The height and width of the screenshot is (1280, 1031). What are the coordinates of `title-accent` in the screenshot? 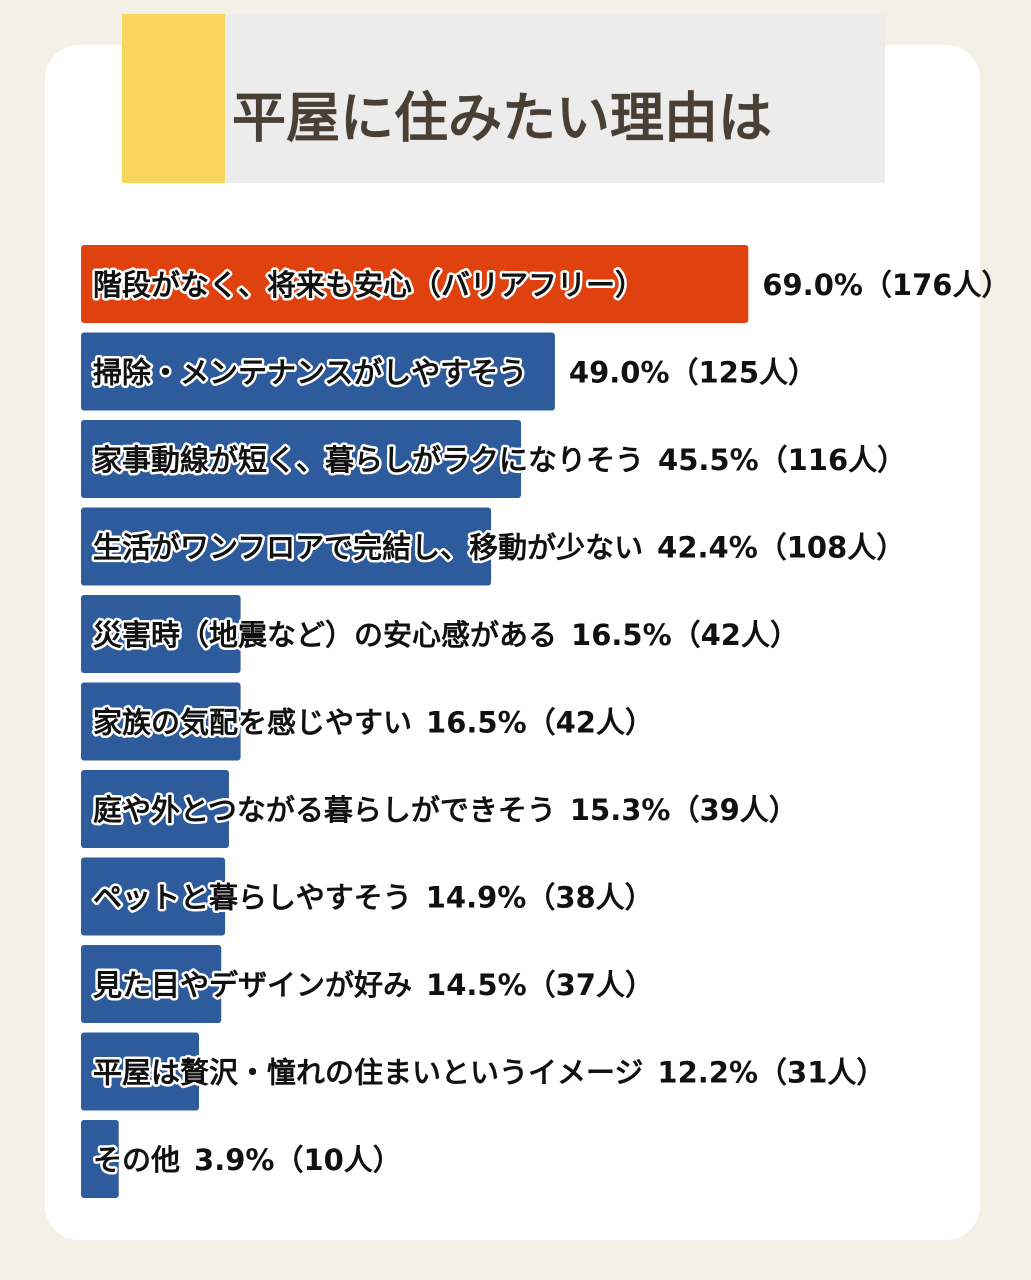 It's located at (173, 98).